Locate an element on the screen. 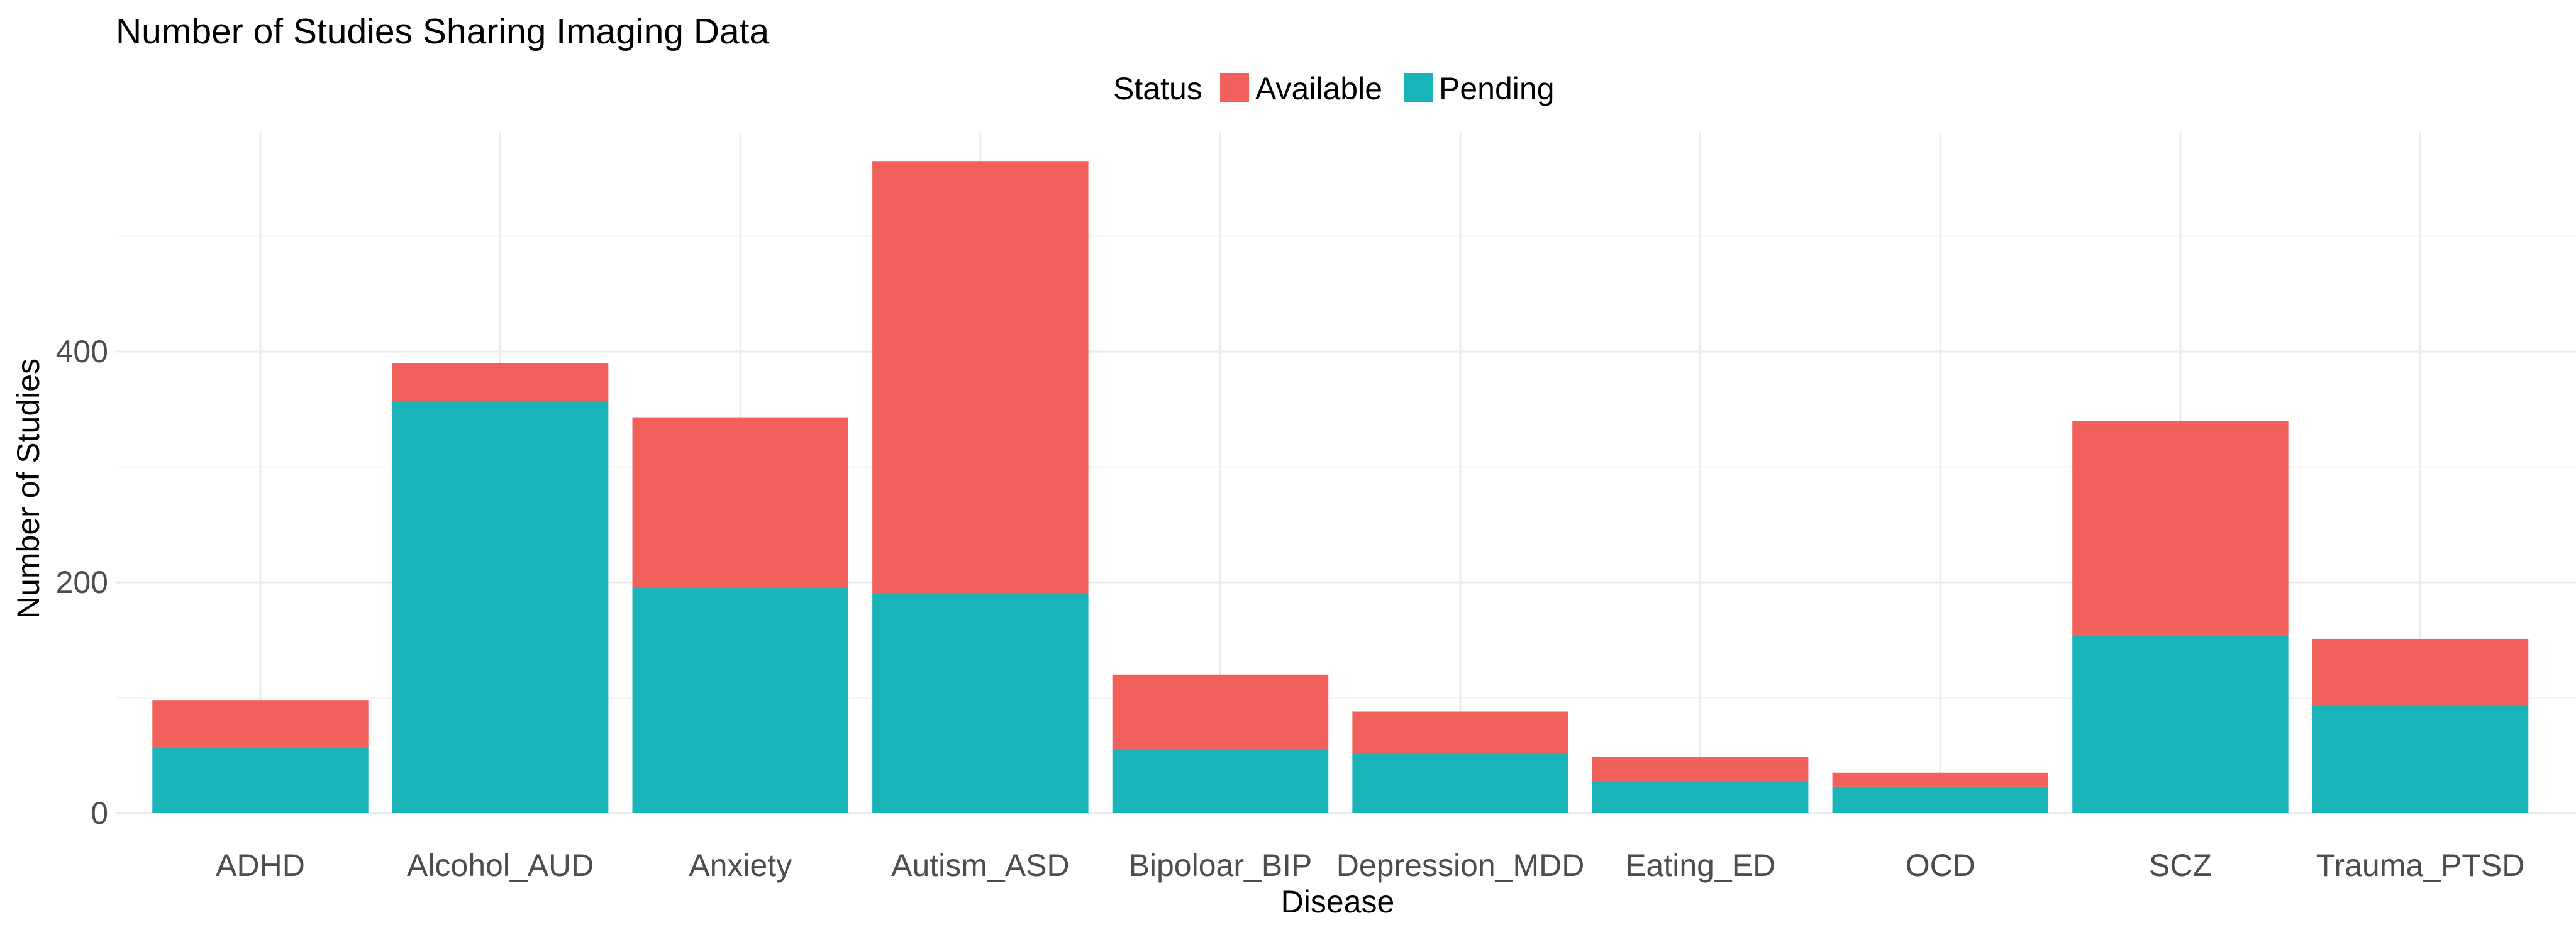 This screenshot has height=937, width=2576. bar-pending-trauma_ptsd is located at coordinates (2420, 760).